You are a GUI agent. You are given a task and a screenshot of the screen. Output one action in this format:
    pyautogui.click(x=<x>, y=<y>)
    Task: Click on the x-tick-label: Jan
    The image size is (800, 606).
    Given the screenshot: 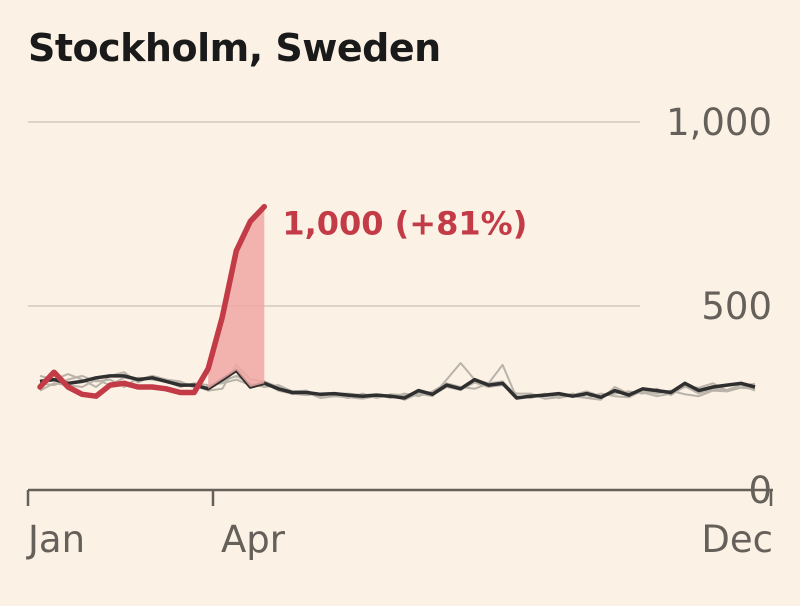 What is the action you would take?
    pyautogui.click(x=55, y=539)
    